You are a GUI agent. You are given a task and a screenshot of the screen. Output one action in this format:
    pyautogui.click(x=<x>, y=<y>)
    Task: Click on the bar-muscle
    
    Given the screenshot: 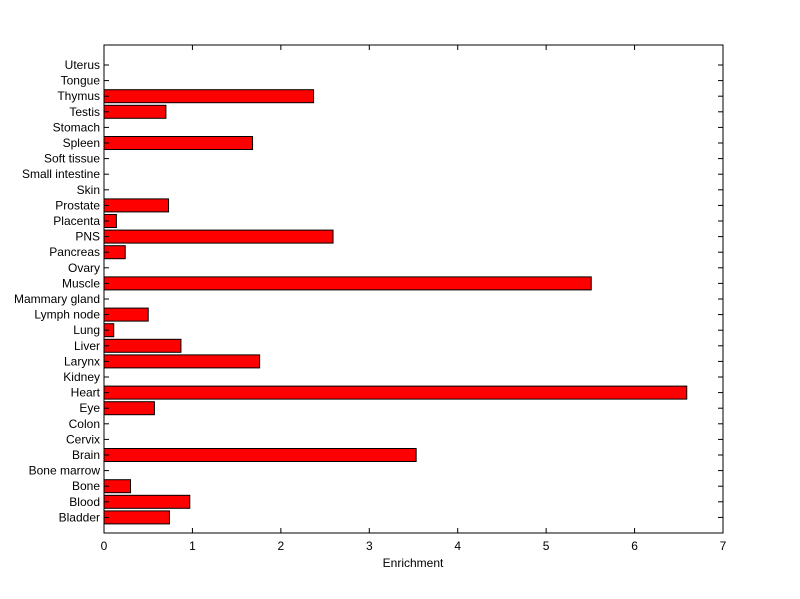 What is the action you would take?
    pyautogui.click(x=347, y=283)
    